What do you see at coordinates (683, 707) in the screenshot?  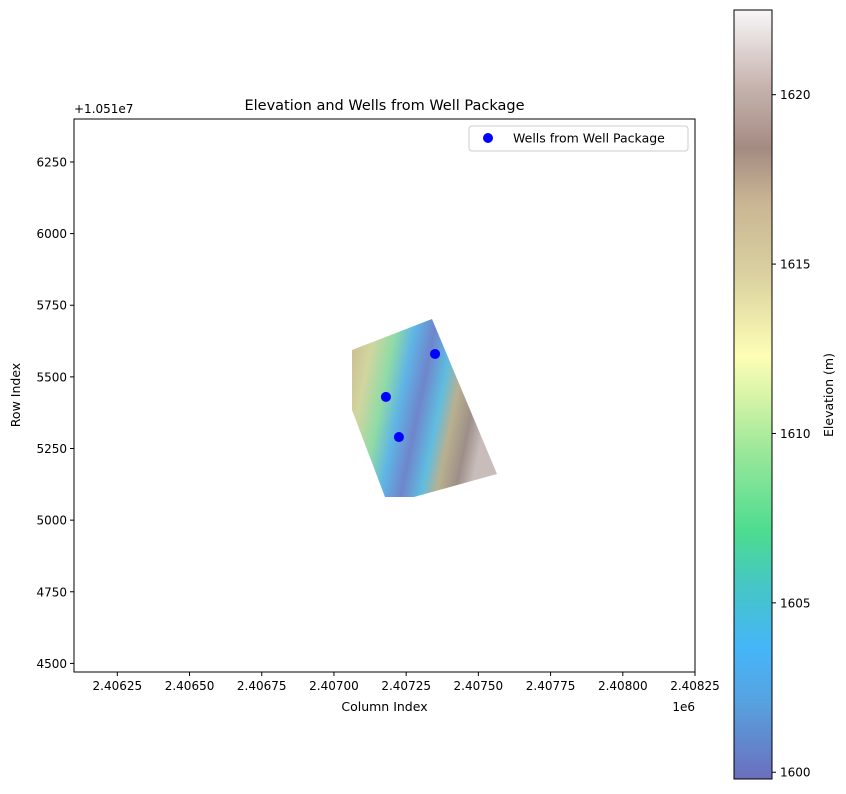 I see `x-offset-label: 1e6` at bounding box center [683, 707].